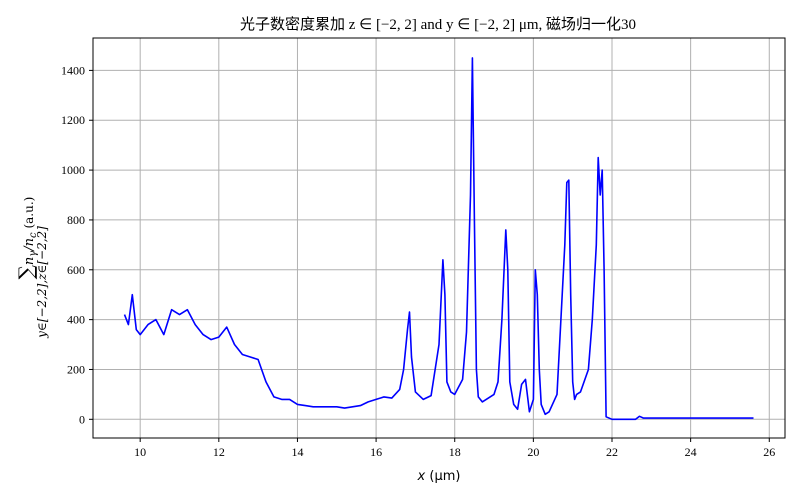 The image size is (800, 500). Describe the element at coordinates (769, 452) in the screenshot. I see `x-tick-label-8: 26` at that location.